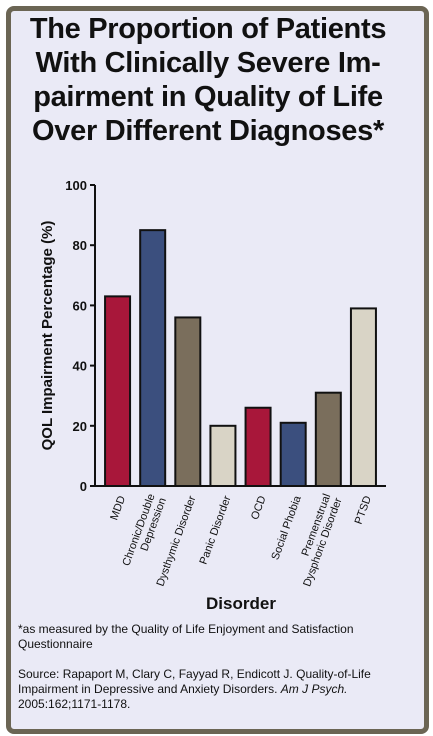 The height and width of the screenshot is (736, 433). Describe the element at coordinates (80, 245) in the screenshot. I see `y-tick-label: 80` at that location.